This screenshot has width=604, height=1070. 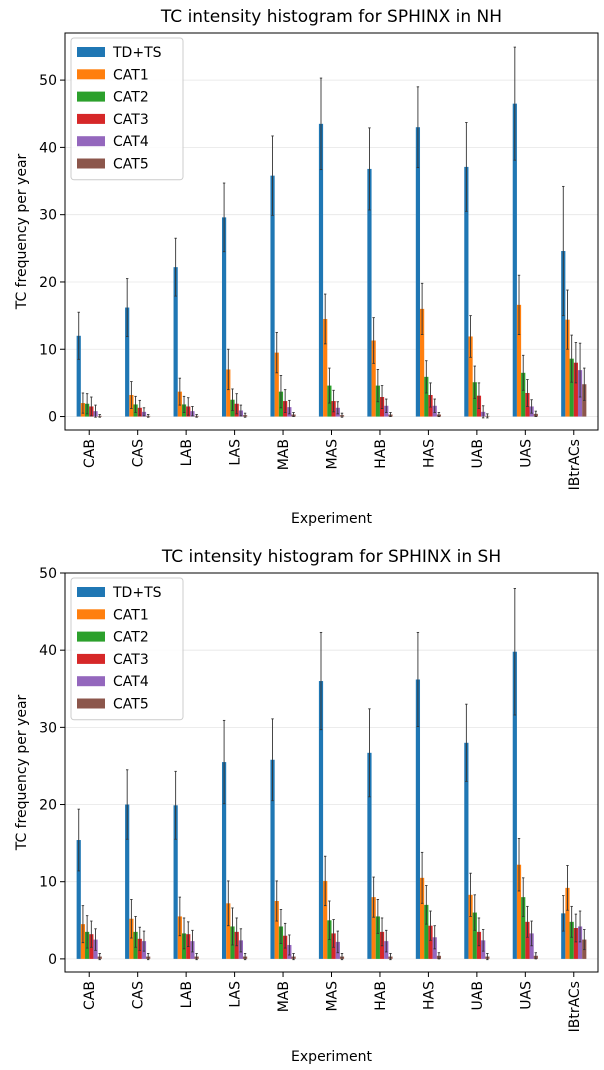 What do you see at coordinates (175, 882) in the screenshot?
I see `bar-td-ts-lab` at bounding box center [175, 882].